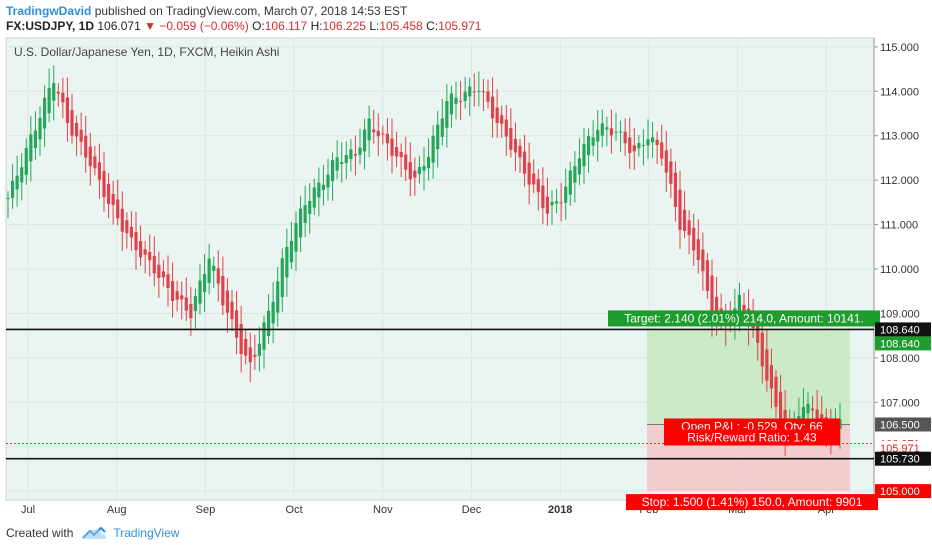 This screenshot has width=932, height=550. Describe the element at coordinates (900, 425) in the screenshot. I see `price-tag-text: 106.500` at that location.